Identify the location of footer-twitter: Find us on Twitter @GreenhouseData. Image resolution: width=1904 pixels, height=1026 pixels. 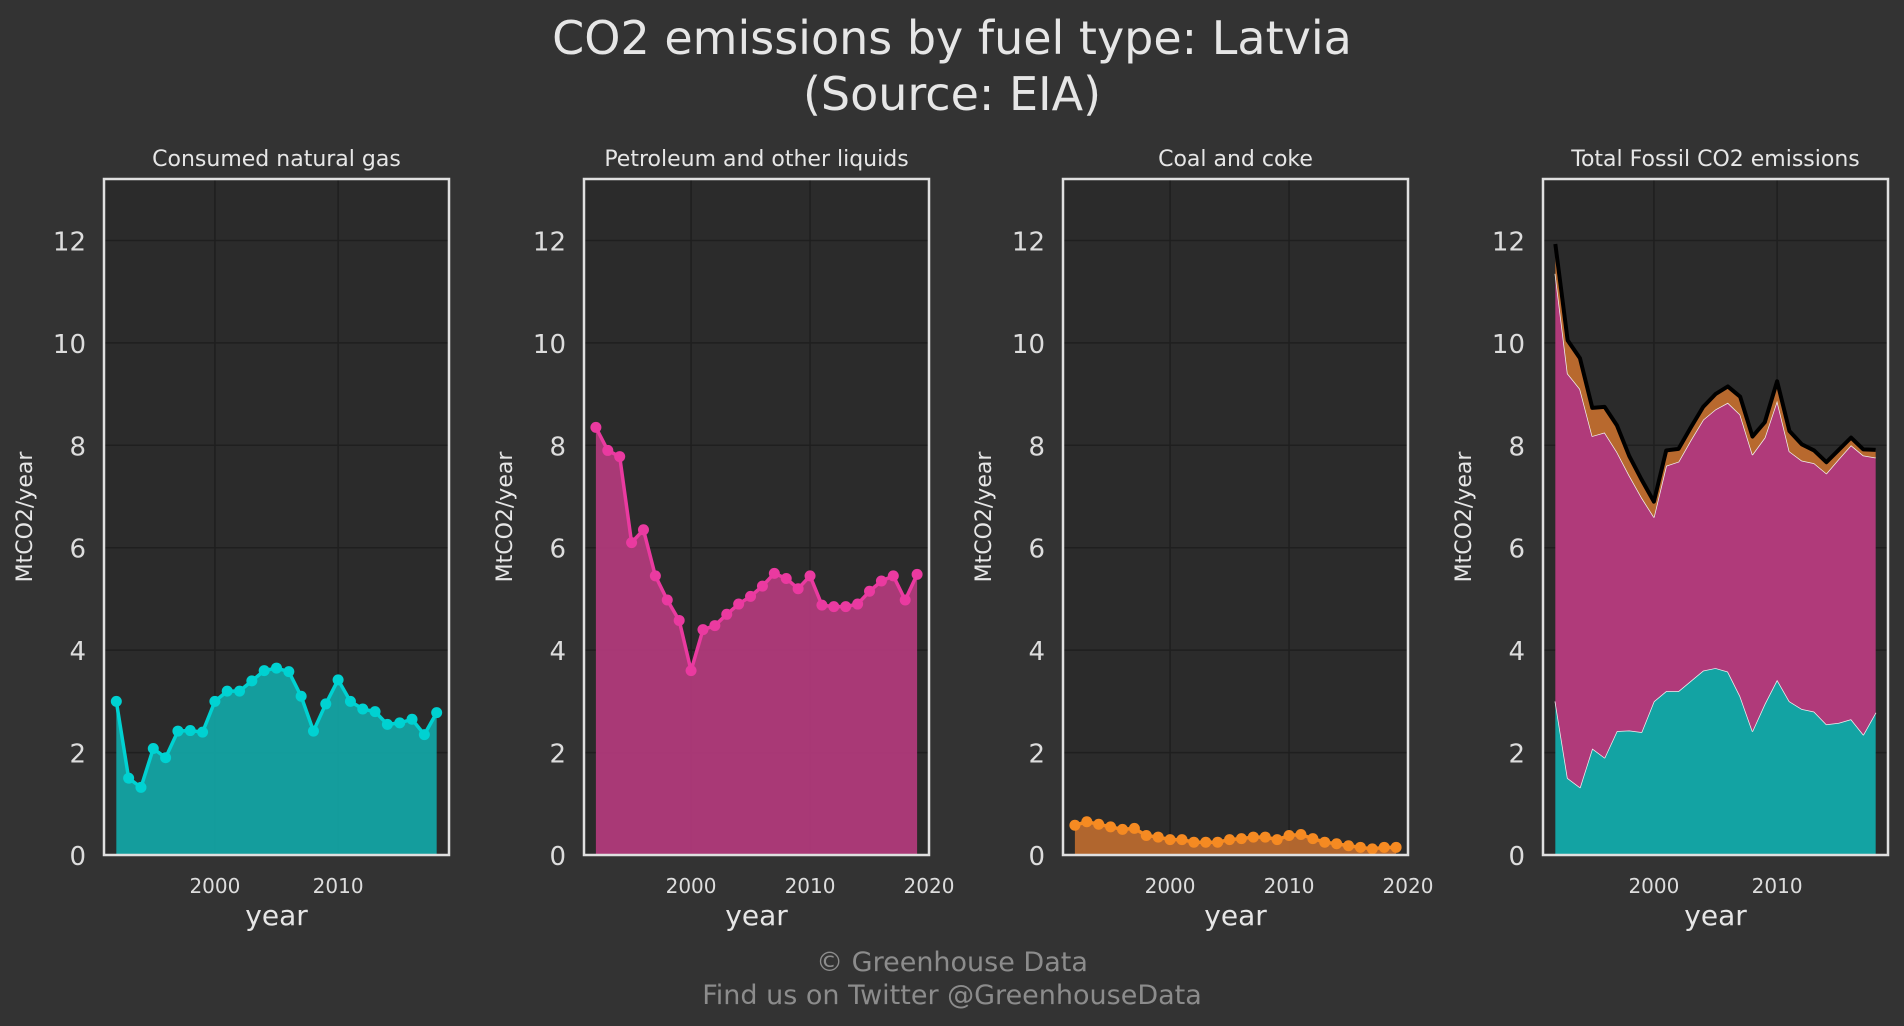
(952, 995).